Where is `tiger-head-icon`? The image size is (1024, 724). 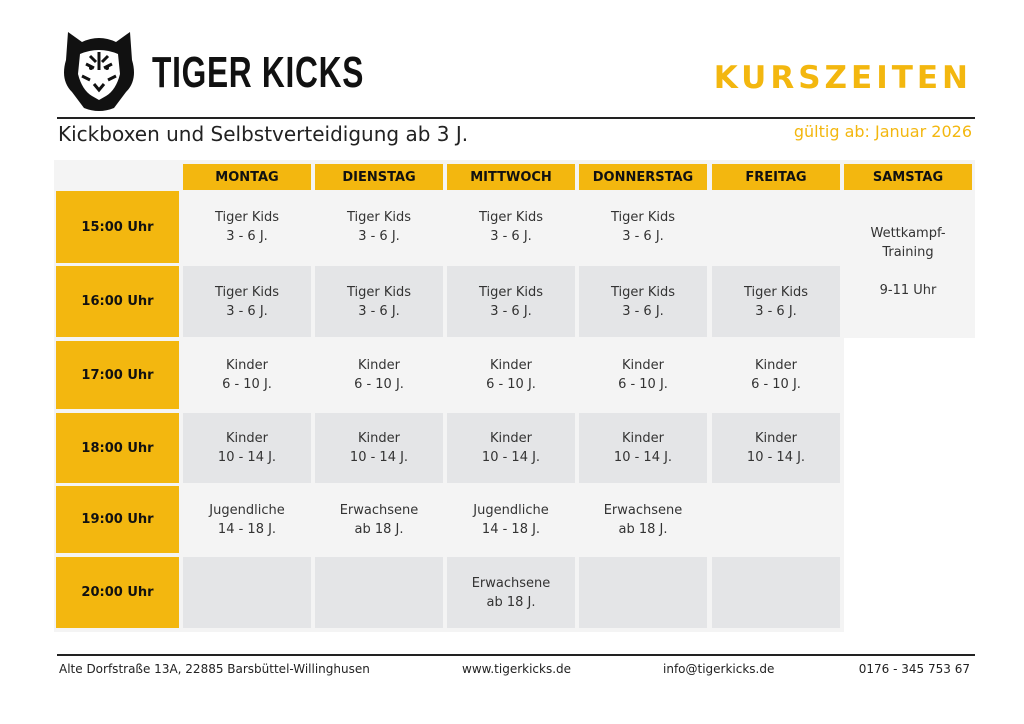 tiger-head-icon is located at coordinates (99, 71).